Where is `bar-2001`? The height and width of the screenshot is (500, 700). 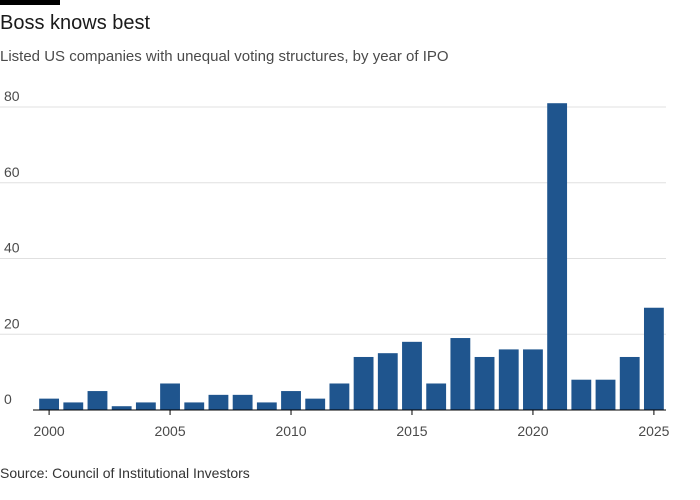
bar-2001 is located at coordinates (73, 406).